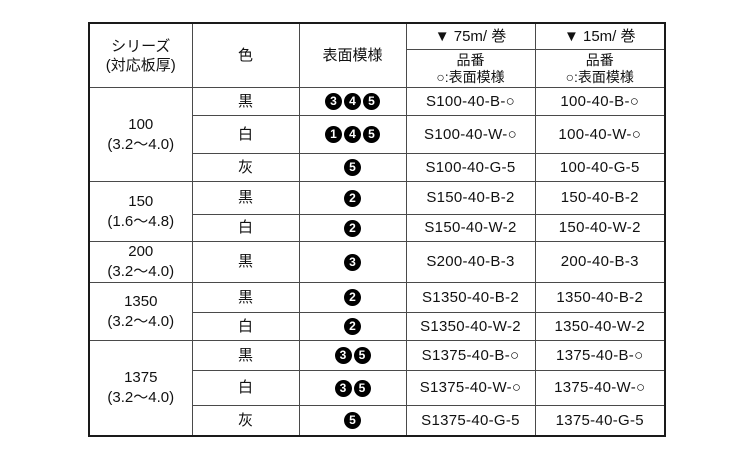 This screenshot has height=450, width=750. What do you see at coordinates (470, 228) in the screenshot?
I see `part-number-75m-cell: S150-40-W-2` at bounding box center [470, 228].